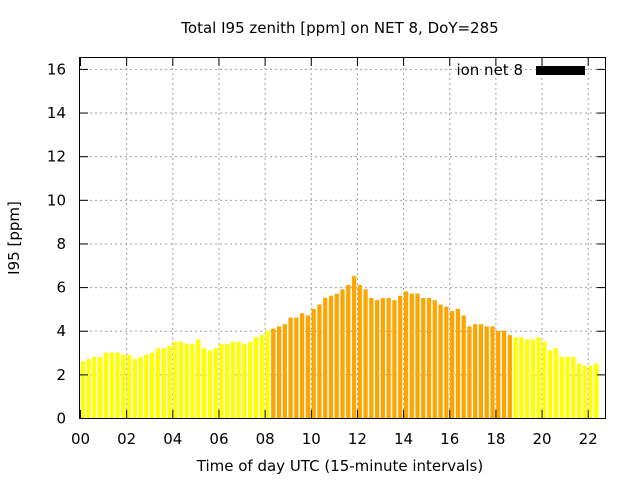  Describe the element at coordinates (449, 439) in the screenshot. I see `x-tick-label: 16` at that location.